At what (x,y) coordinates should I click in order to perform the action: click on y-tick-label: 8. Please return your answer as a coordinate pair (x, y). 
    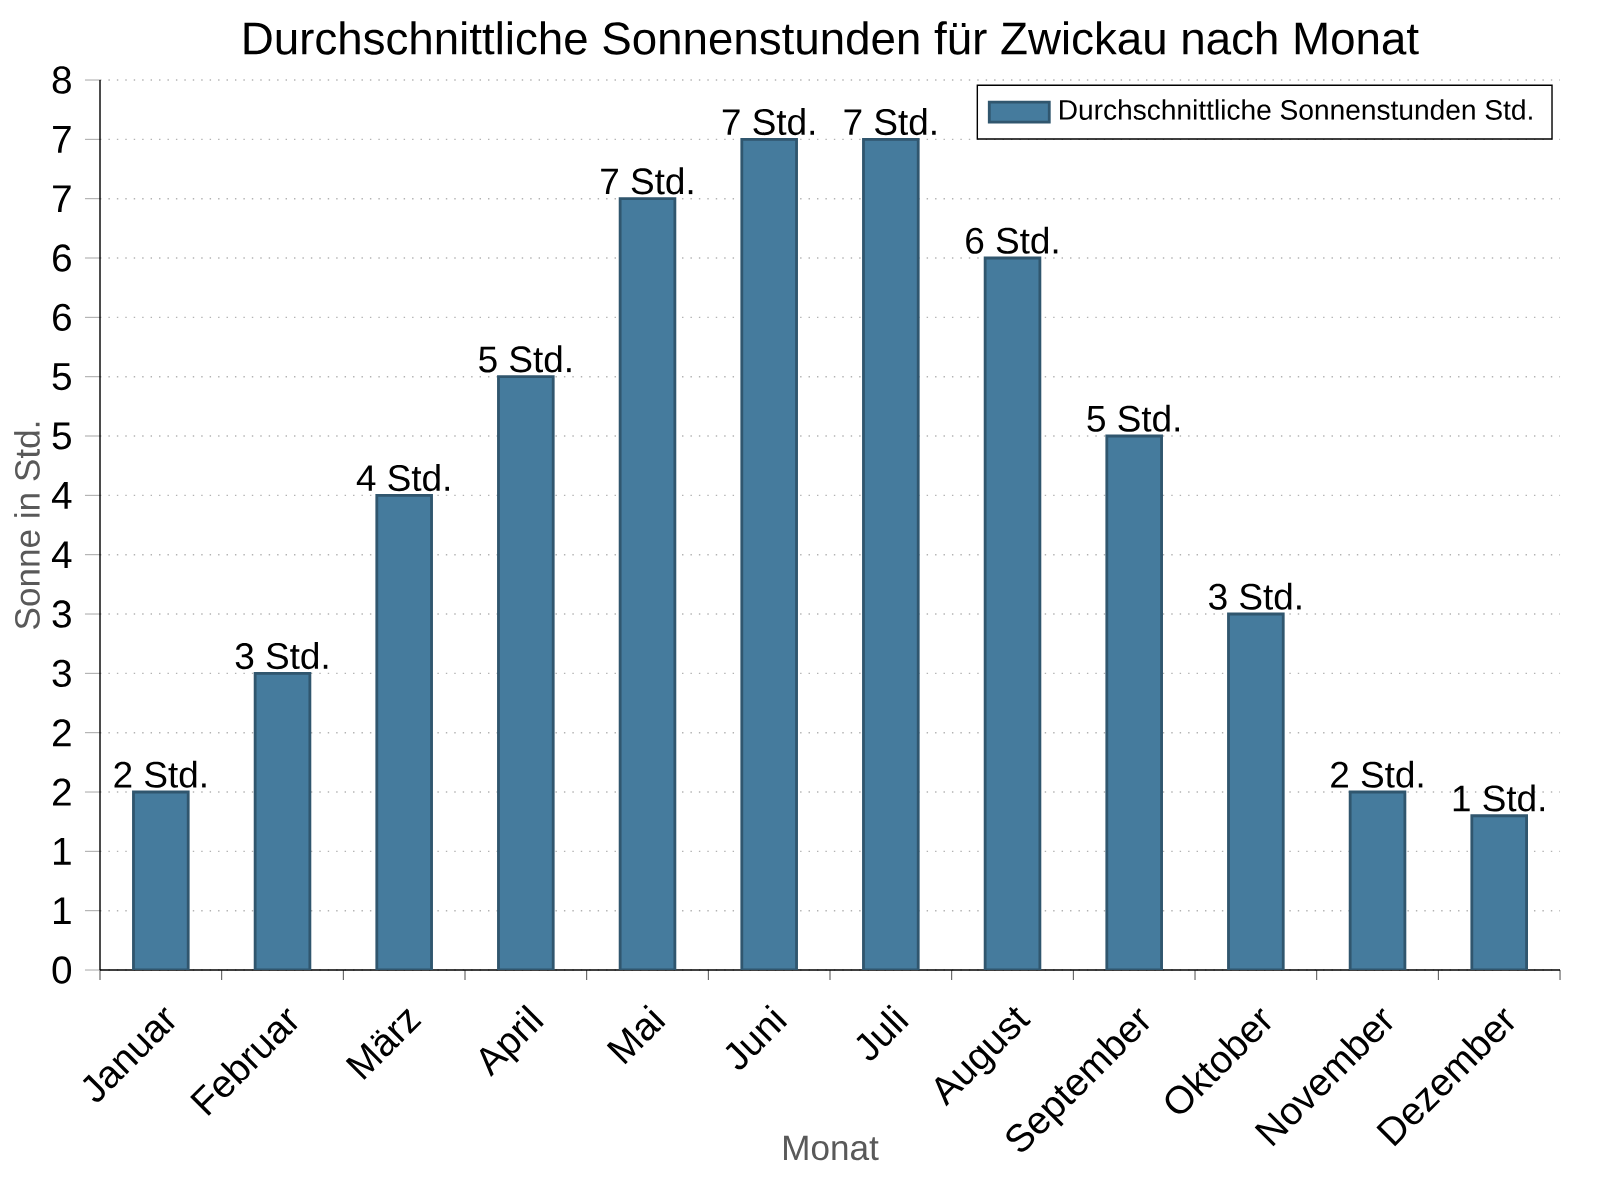
    Looking at the image, I should click on (61, 80).